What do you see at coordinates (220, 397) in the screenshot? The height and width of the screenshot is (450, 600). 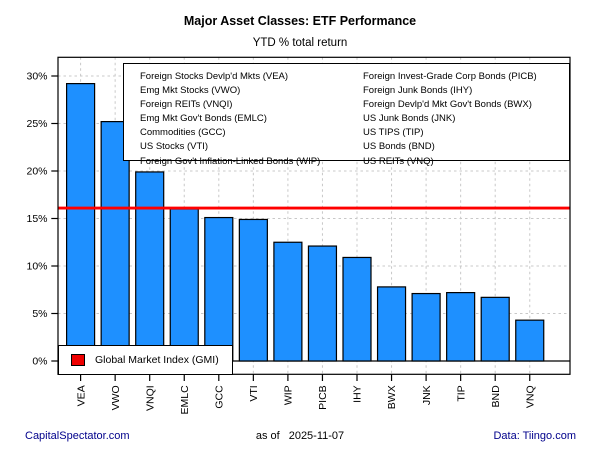 I see `x-tick-label-GCC: GCC` at bounding box center [220, 397].